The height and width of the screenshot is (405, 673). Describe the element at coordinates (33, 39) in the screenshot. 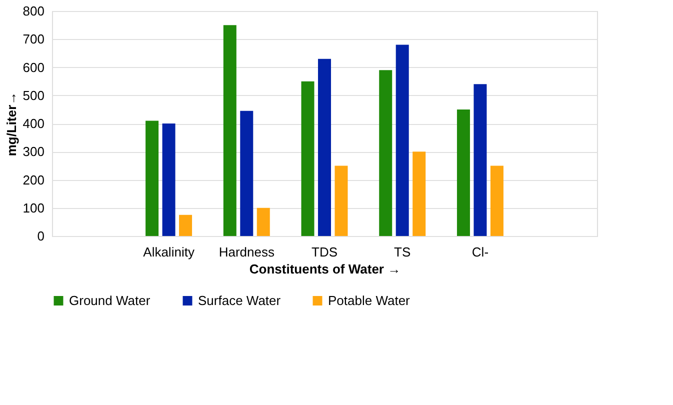

I see `y-tick-label: 700` at that location.